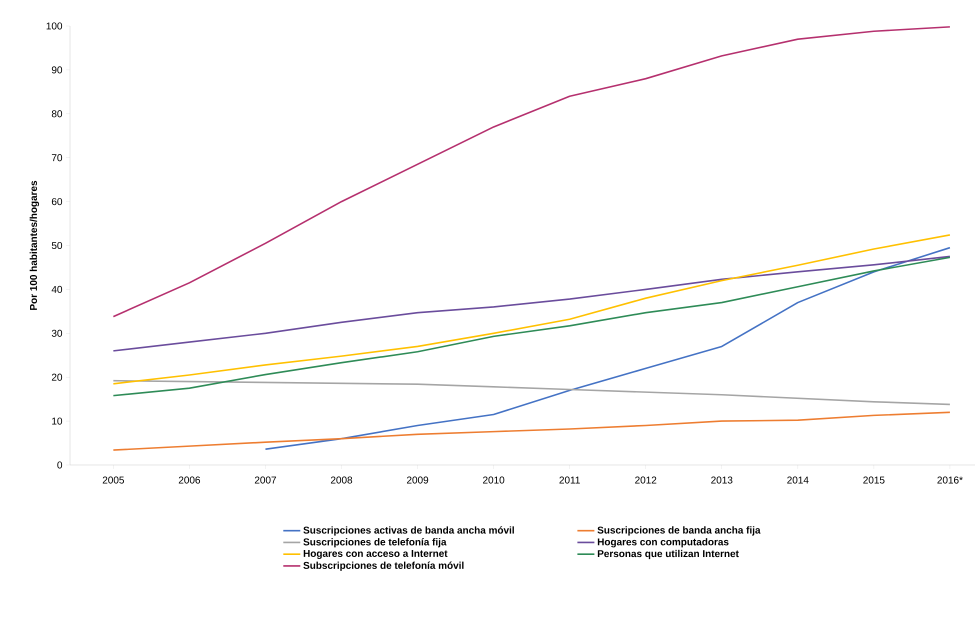 Image resolution: width=978 pixels, height=617 pixels. I want to click on y-tick-label: 40, so click(57, 289).